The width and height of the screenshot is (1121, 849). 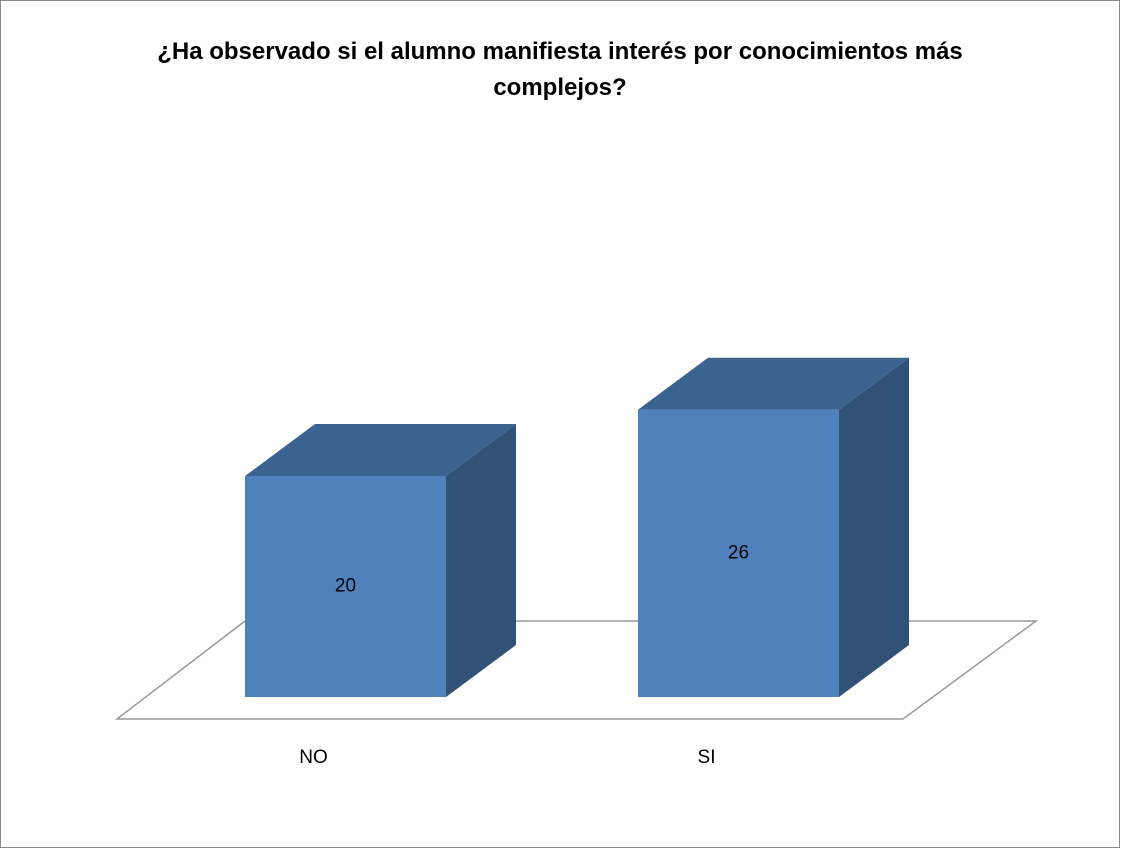 I want to click on data-label: 26, so click(x=738, y=552).